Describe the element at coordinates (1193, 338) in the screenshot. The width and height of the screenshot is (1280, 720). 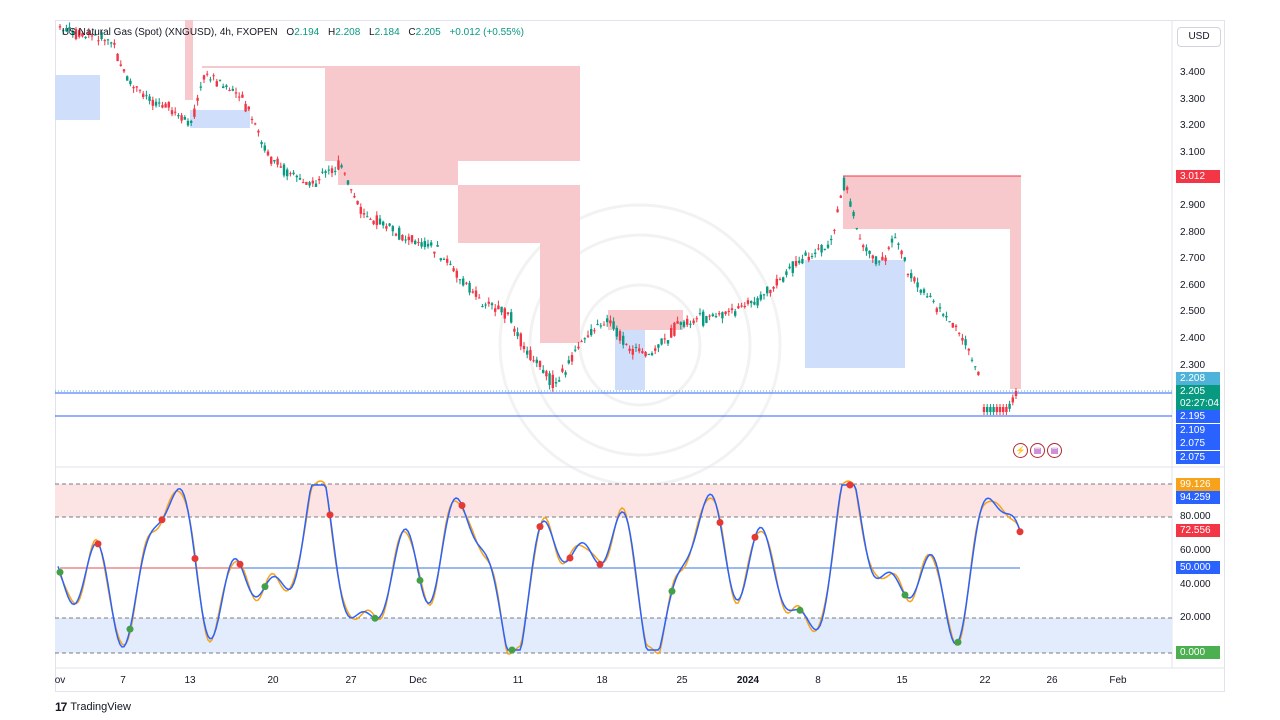
I see `price-axis-label: 2.400` at that location.